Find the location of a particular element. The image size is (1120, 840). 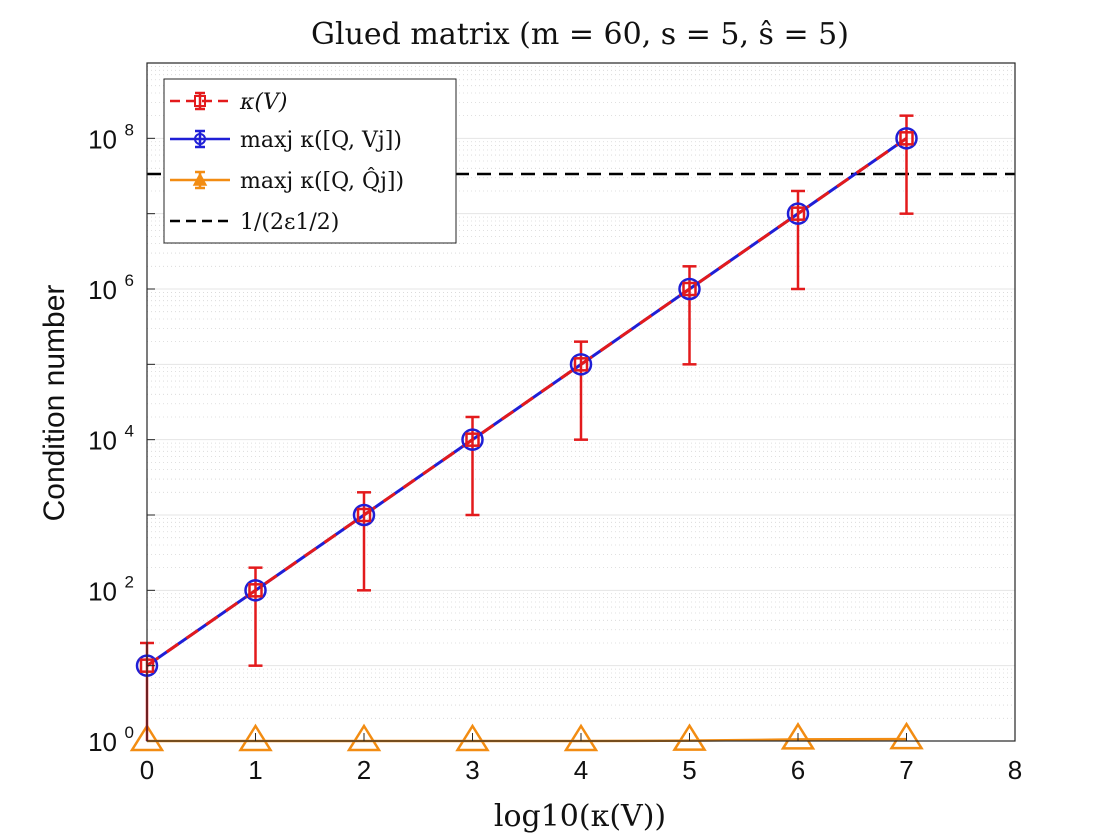

legend-label: maxj κ([Q, Q̂j]) is located at coordinates (322, 181).